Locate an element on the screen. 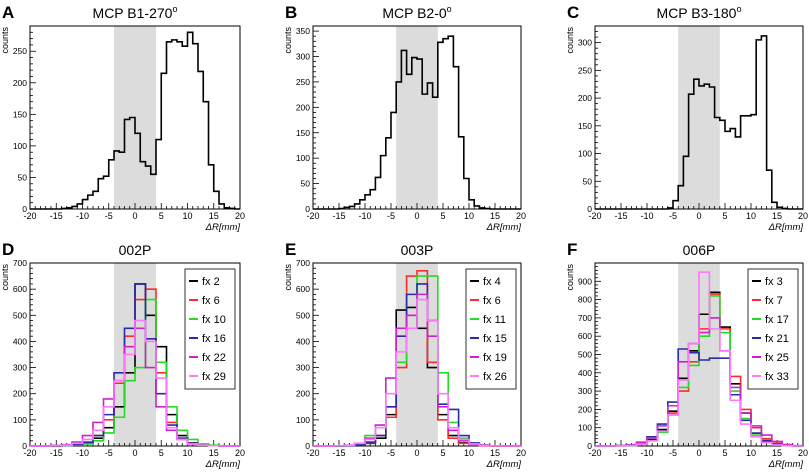 The image size is (809, 472). panel-title-text: 003P is located at coordinates (417, 250).